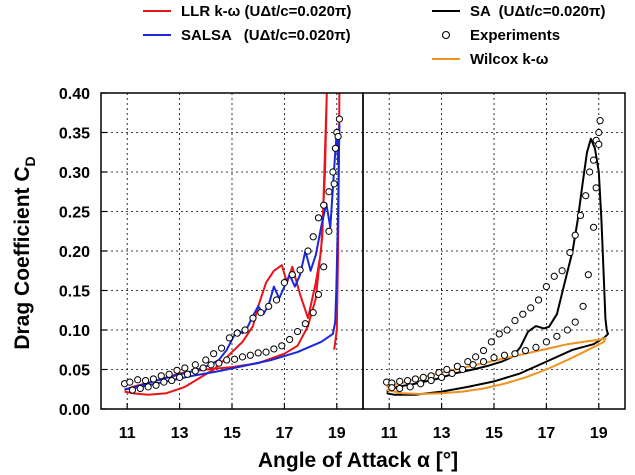 The width and height of the screenshot is (635, 475). What do you see at coordinates (247, 11) in the screenshot?
I see `legend-item: LLR k-ω (UΔt/c=0.020π)` at bounding box center [247, 11].